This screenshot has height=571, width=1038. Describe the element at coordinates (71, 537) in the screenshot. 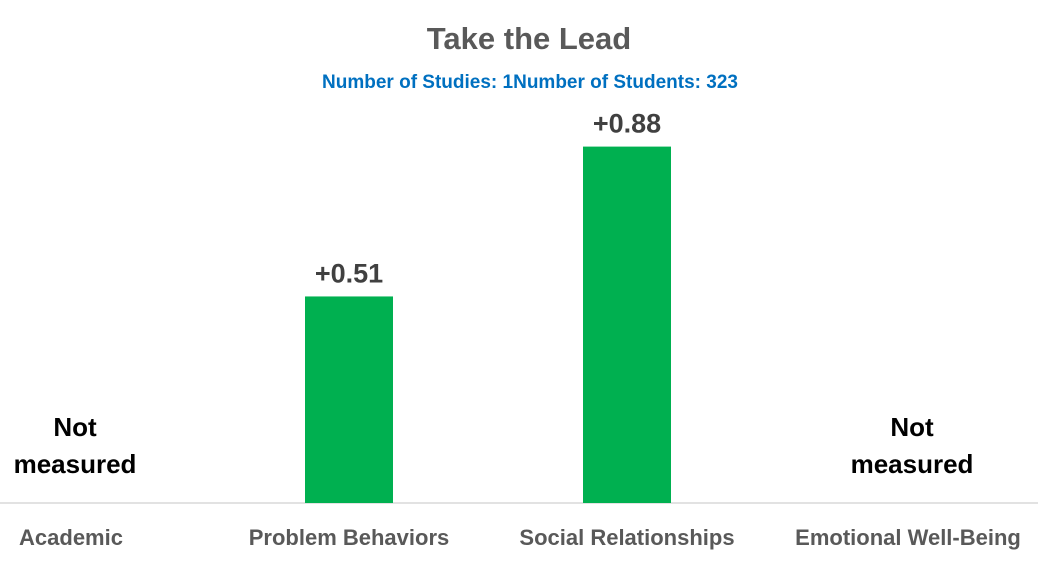

I see `category-label-academic: Academic` at that location.